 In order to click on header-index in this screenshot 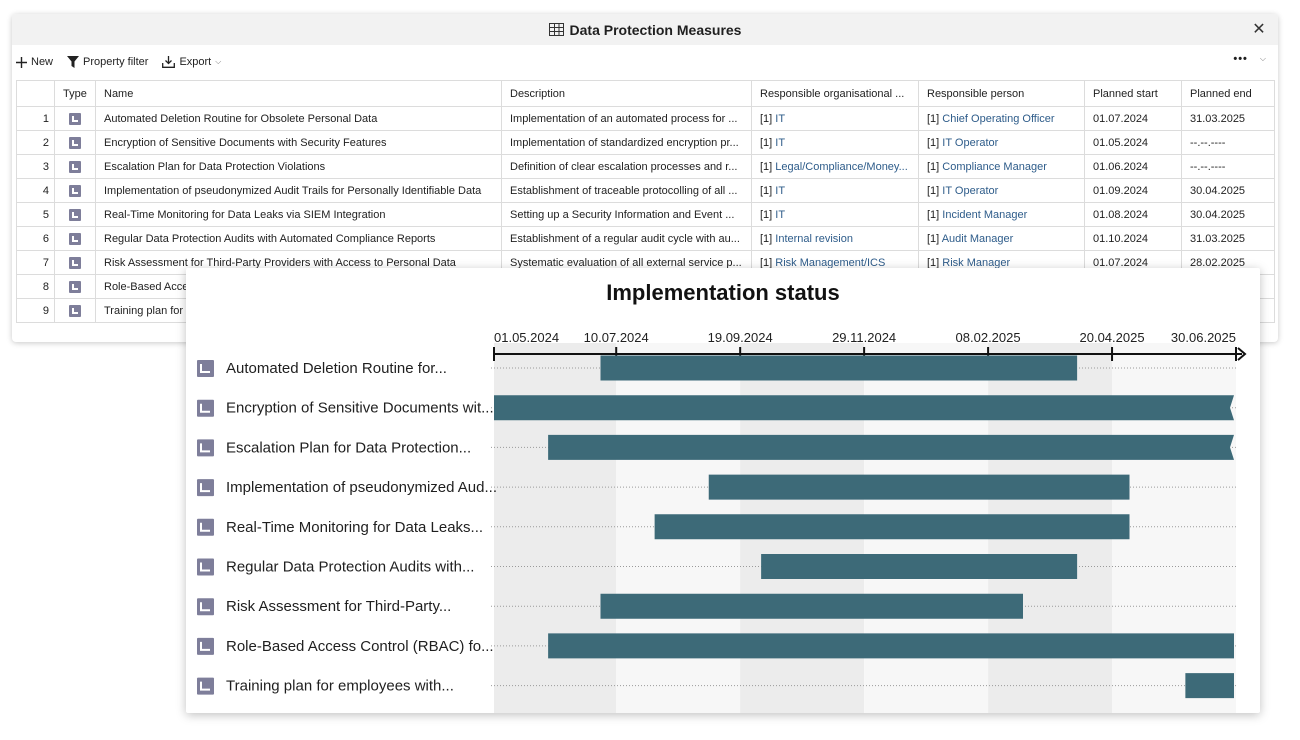, I will do `click(35, 93)`.